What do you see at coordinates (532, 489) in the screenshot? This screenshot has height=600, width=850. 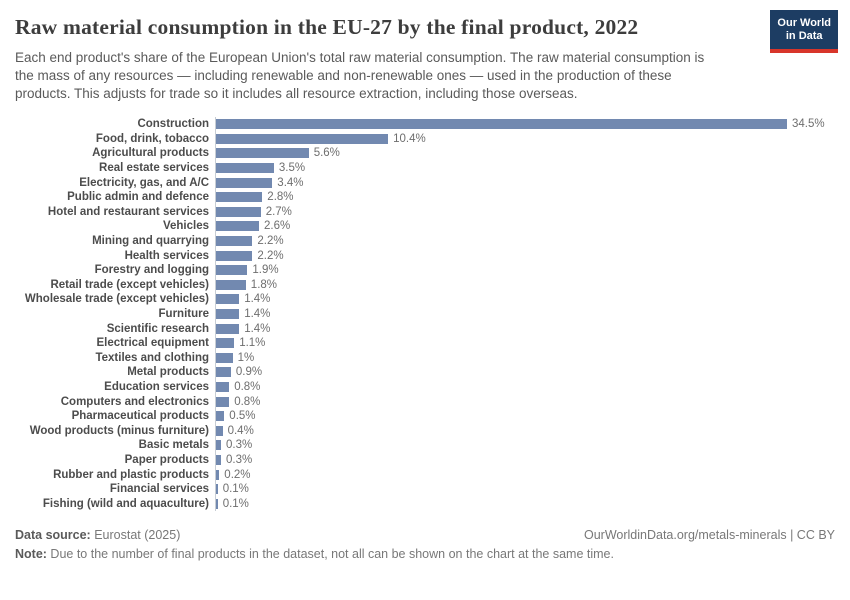 I see `bar-track: 0.1%` at bounding box center [532, 489].